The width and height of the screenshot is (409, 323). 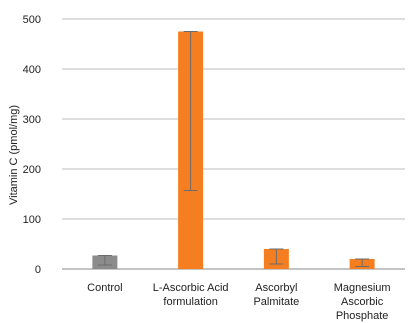 What do you see at coordinates (104, 288) in the screenshot?
I see `category-label: Control` at bounding box center [104, 288].